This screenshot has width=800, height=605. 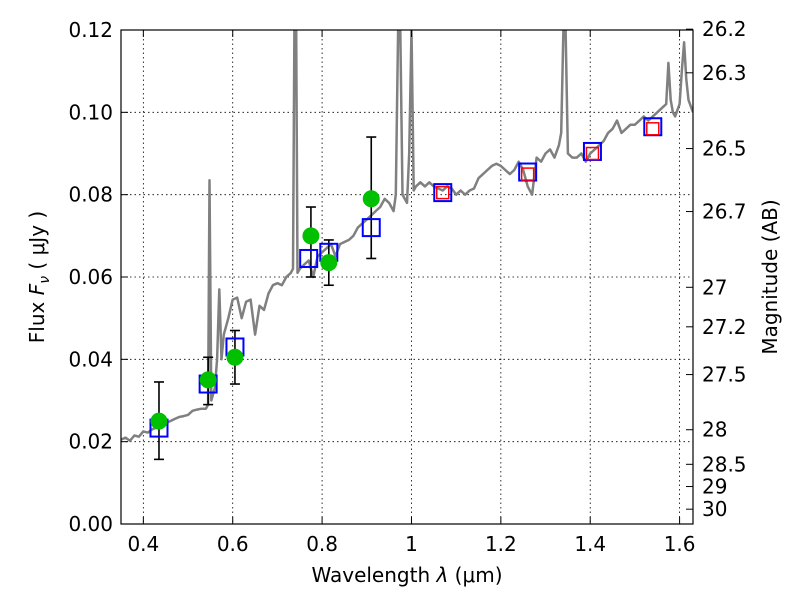 What do you see at coordinates (39, 277) in the screenshot?
I see `y-axis-label: Flux Fν ( μJy )` at bounding box center [39, 277].